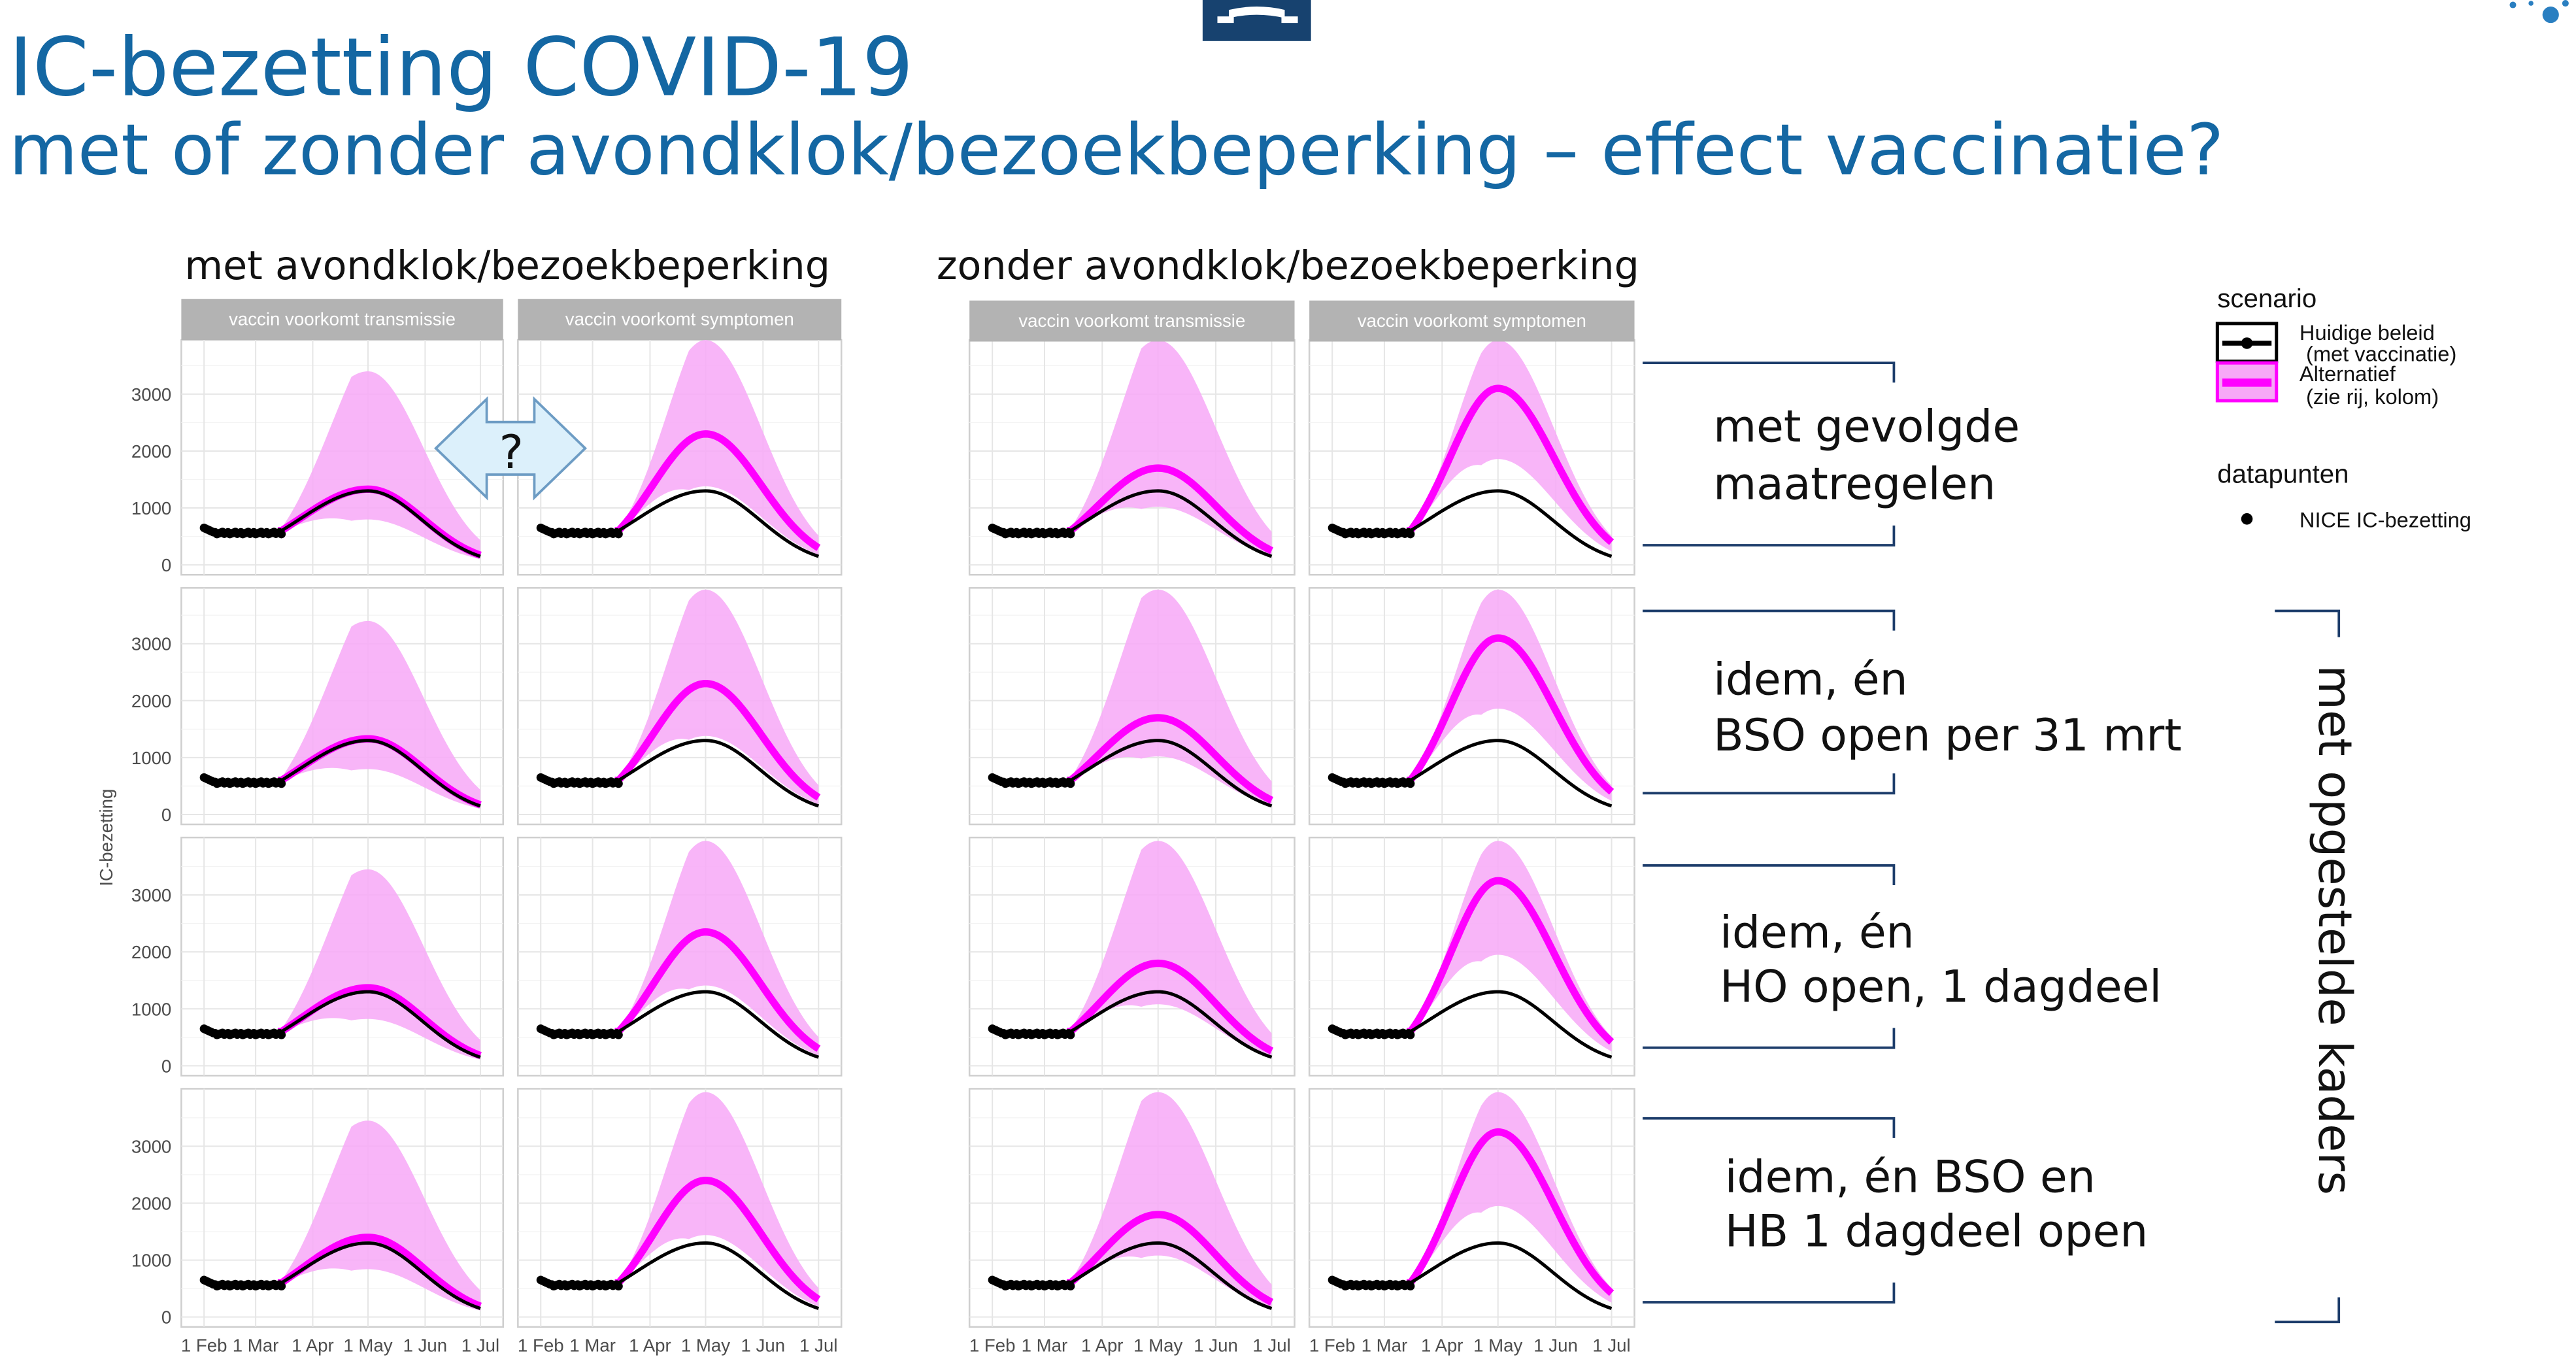  Describe the element at coordinates (1855, 484) in the screenshot. I see `row-label-line: maatregelen` at that location.